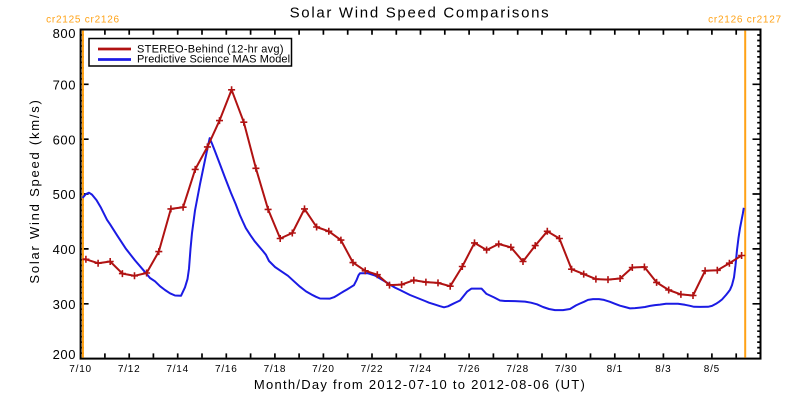 The height and width of the screenshot is (400, 800). Describe the element at coordinates (275, 369) in the screenshot. I see `svg-text: 7/18` at that location.